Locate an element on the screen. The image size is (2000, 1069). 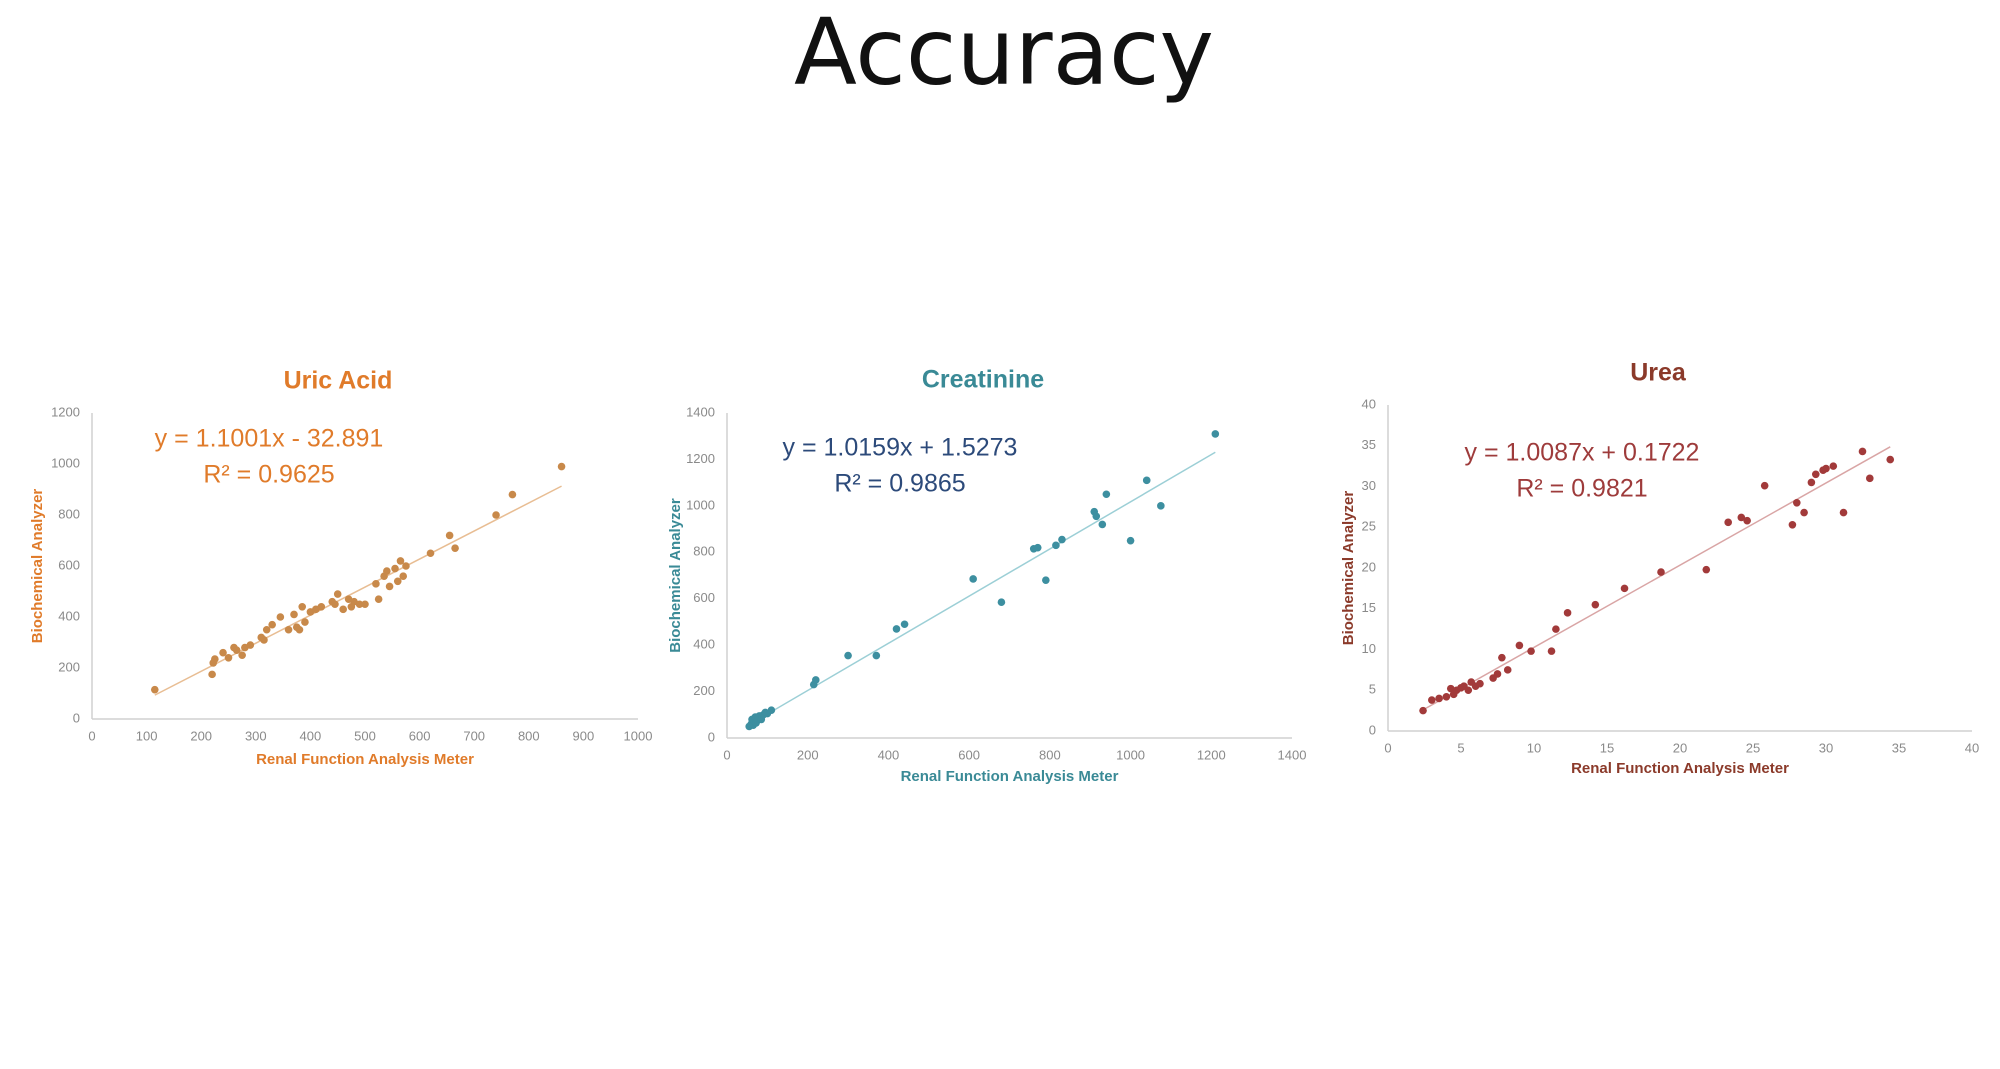
equation: R² = 0.9865 is located at coordinates (899, 484).